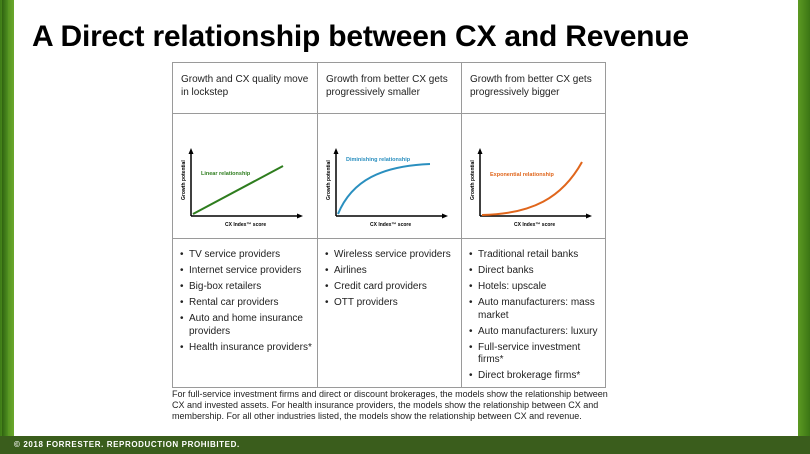 The image size is (810, 454). I want to click on exponential-curve, so click(532, 188).